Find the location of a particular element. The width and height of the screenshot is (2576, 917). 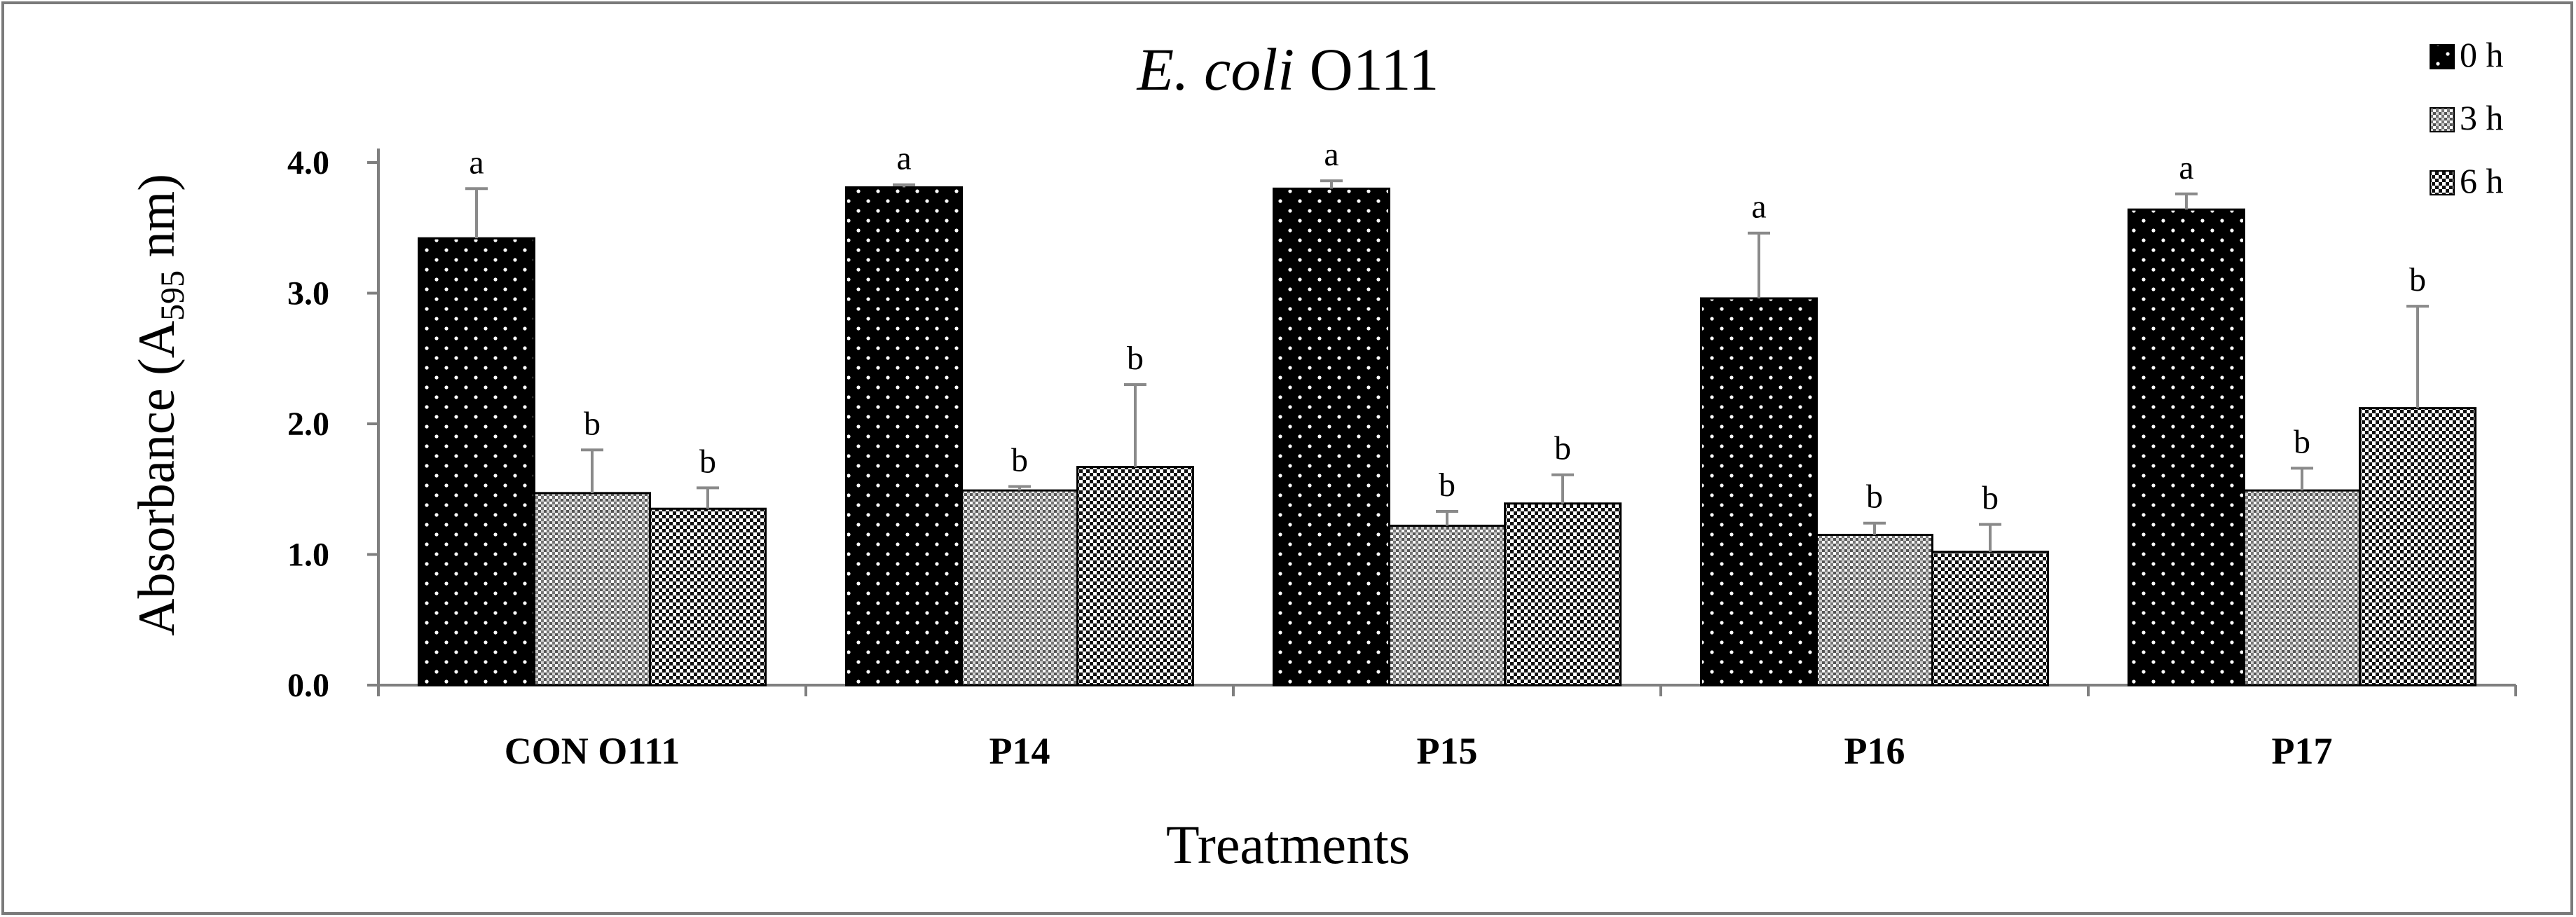

legend-swatch-6h is located at coordinates (2443, 183).